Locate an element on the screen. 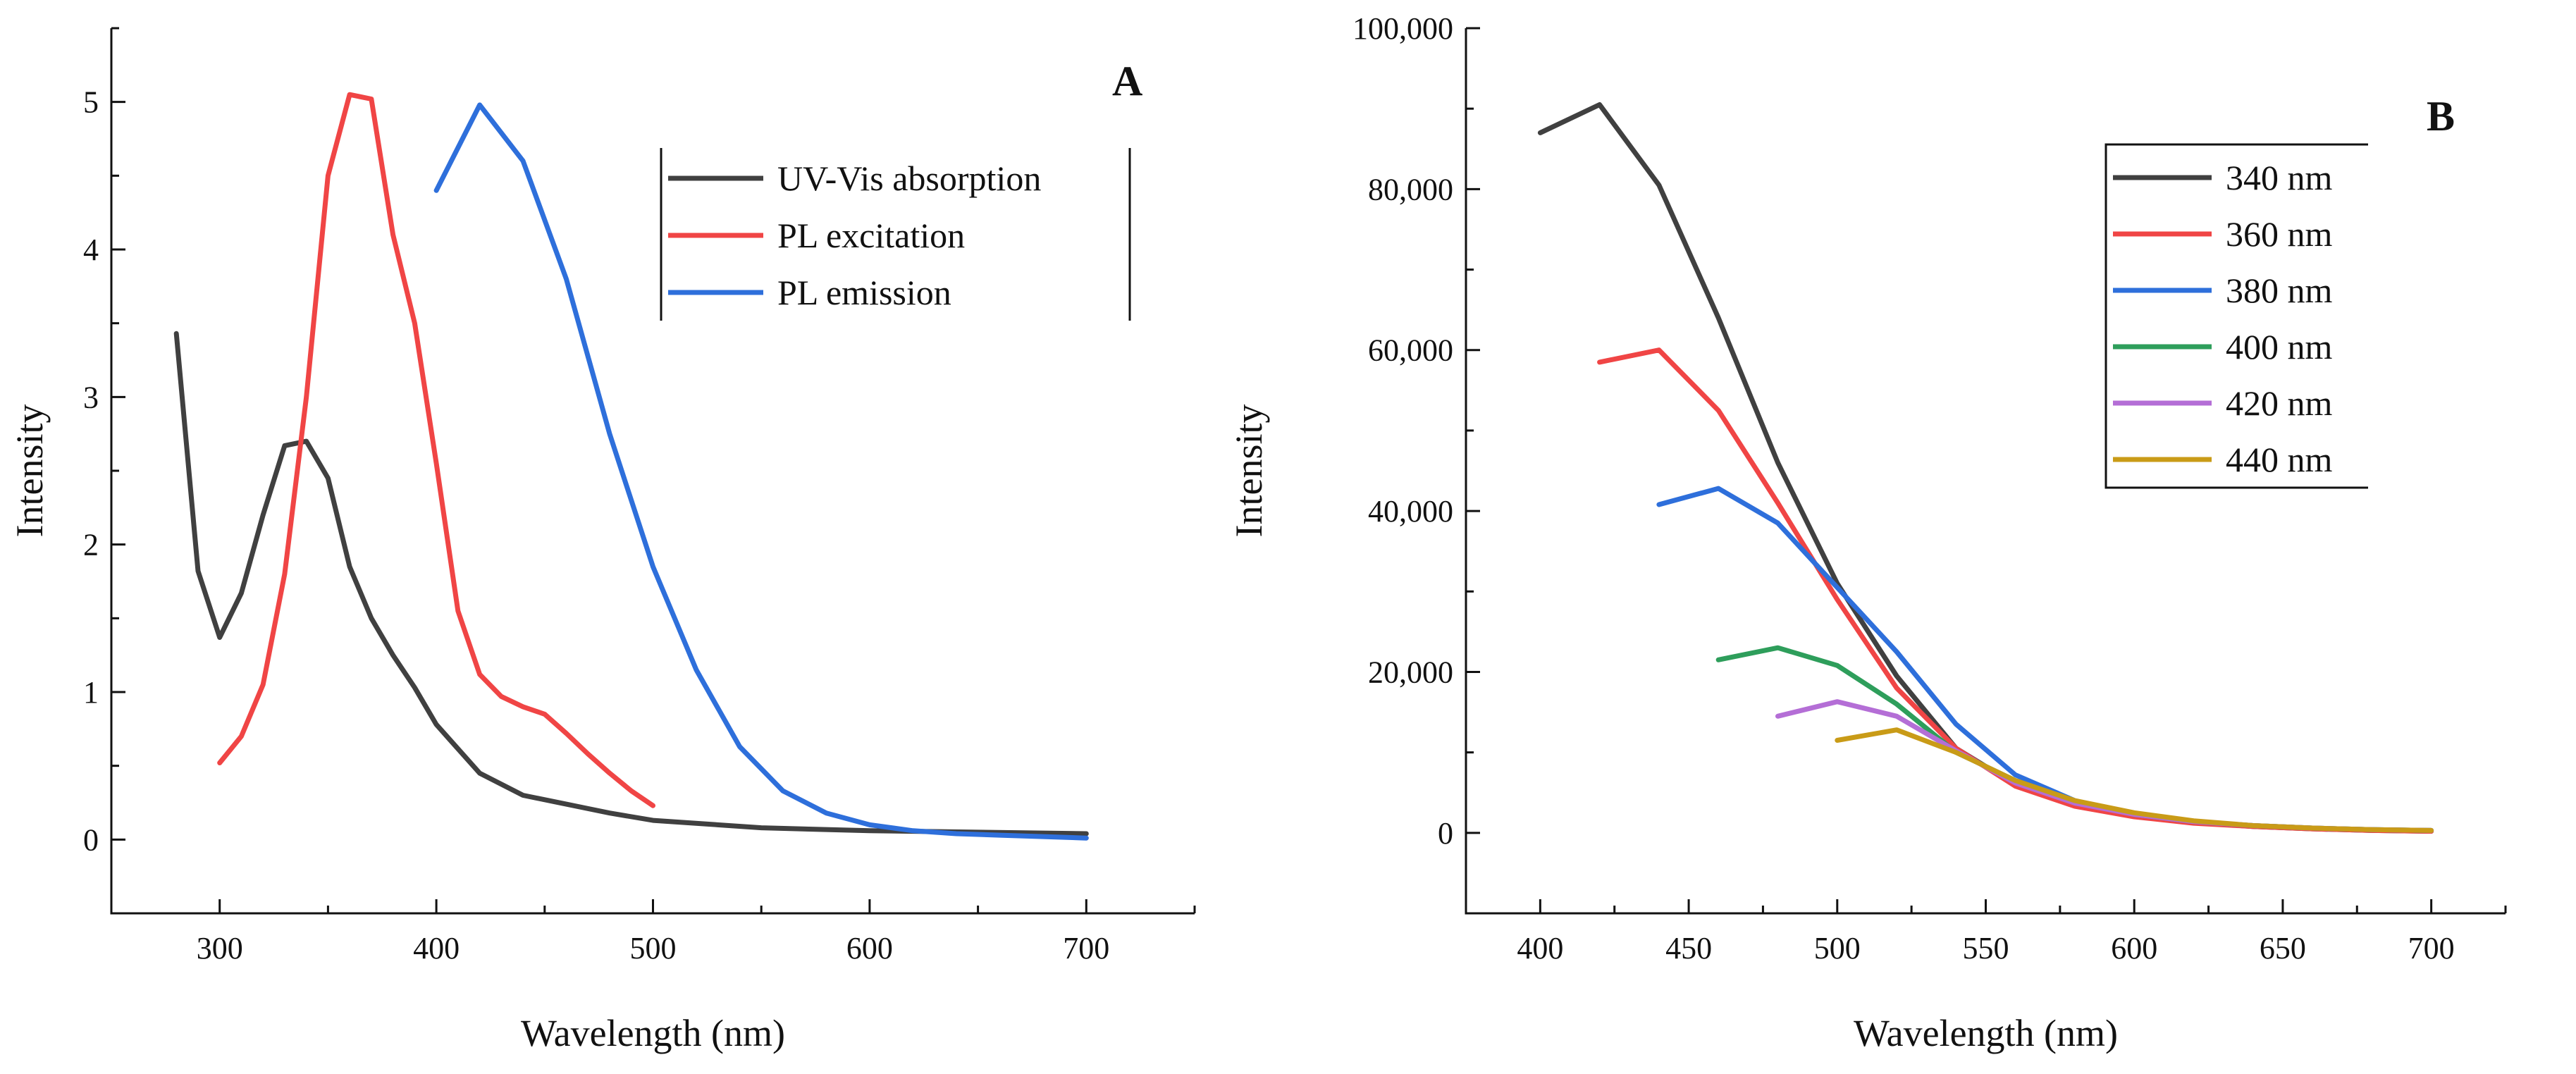 The height and width of the screenshot is (1074, 2576). legend-label: PL emission is located at coordinates (864, 292).